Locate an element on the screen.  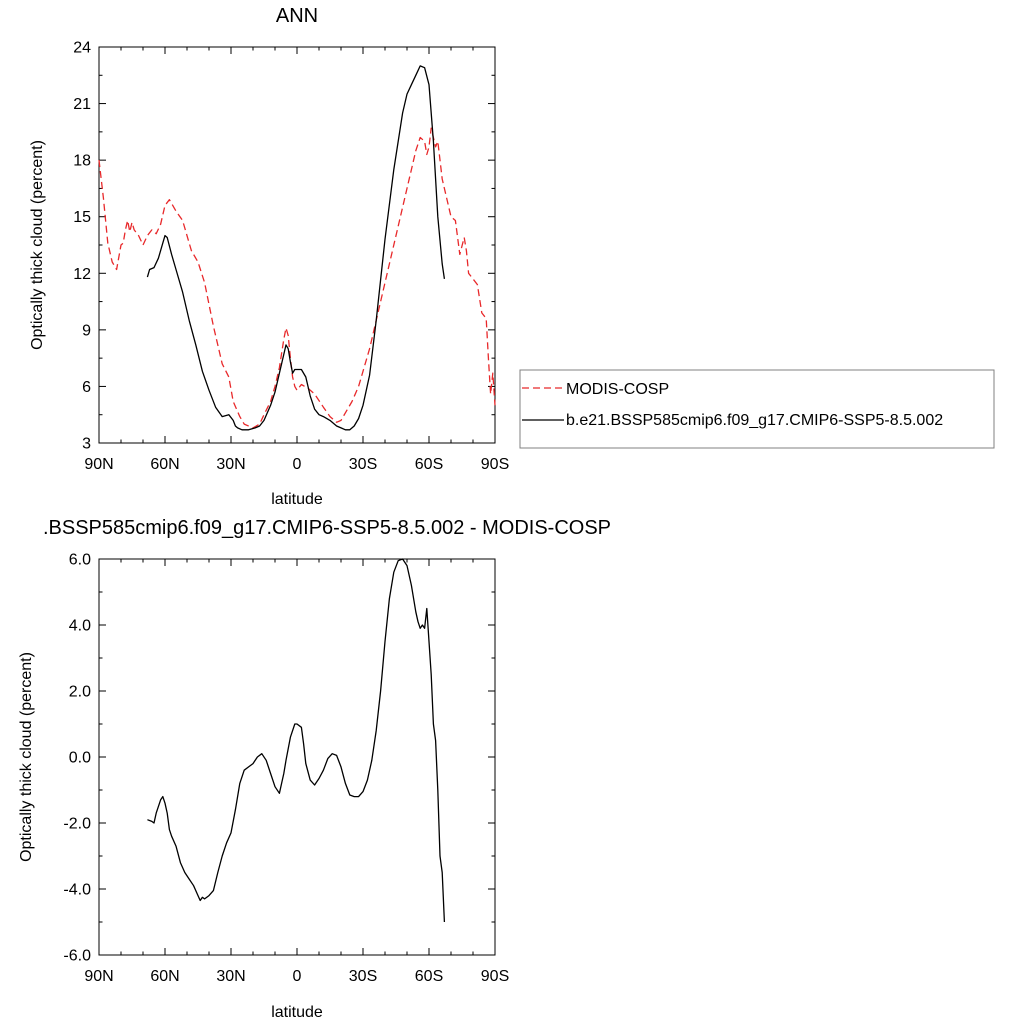
bottom-xtick-label-0: 90N is located at coordinates (98, 976).